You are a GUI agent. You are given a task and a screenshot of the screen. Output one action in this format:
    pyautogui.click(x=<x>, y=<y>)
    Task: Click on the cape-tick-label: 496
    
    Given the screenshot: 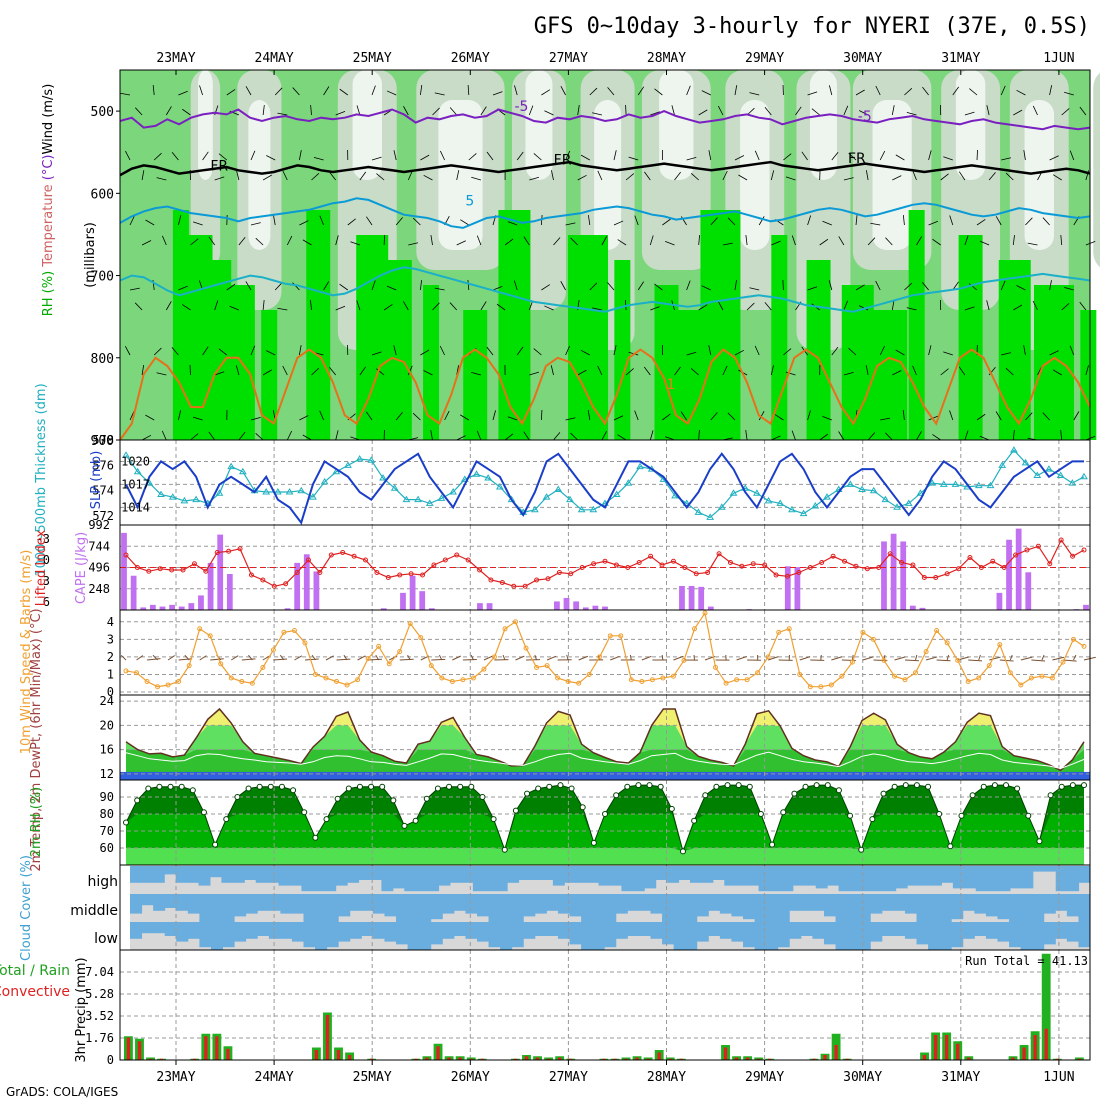 What is the action you would take?
    pyautogui.click(x=99, y=568)
    